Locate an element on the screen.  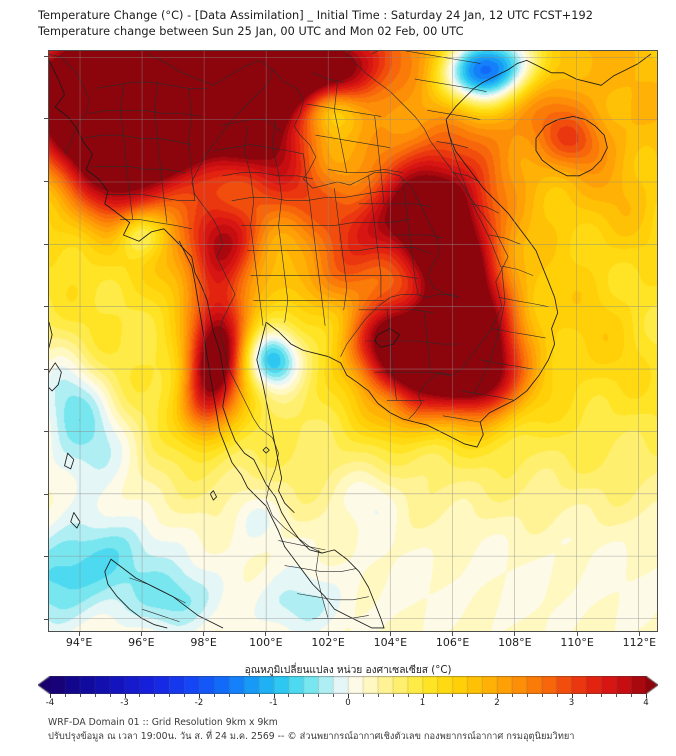
colorbar-tick-label: -4 is located at coordinates (50, 703).